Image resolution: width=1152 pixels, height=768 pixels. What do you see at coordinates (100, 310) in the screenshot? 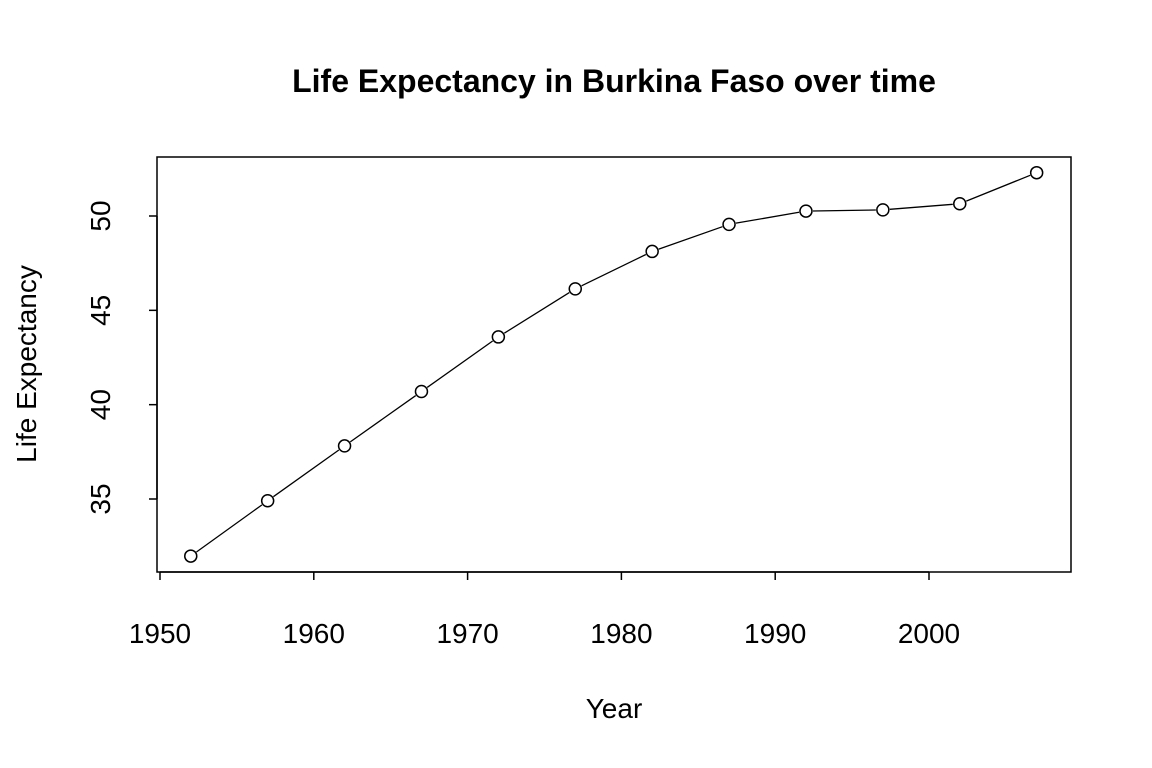
I see `y-tick-label: 45` at bounding box center [100, 310].